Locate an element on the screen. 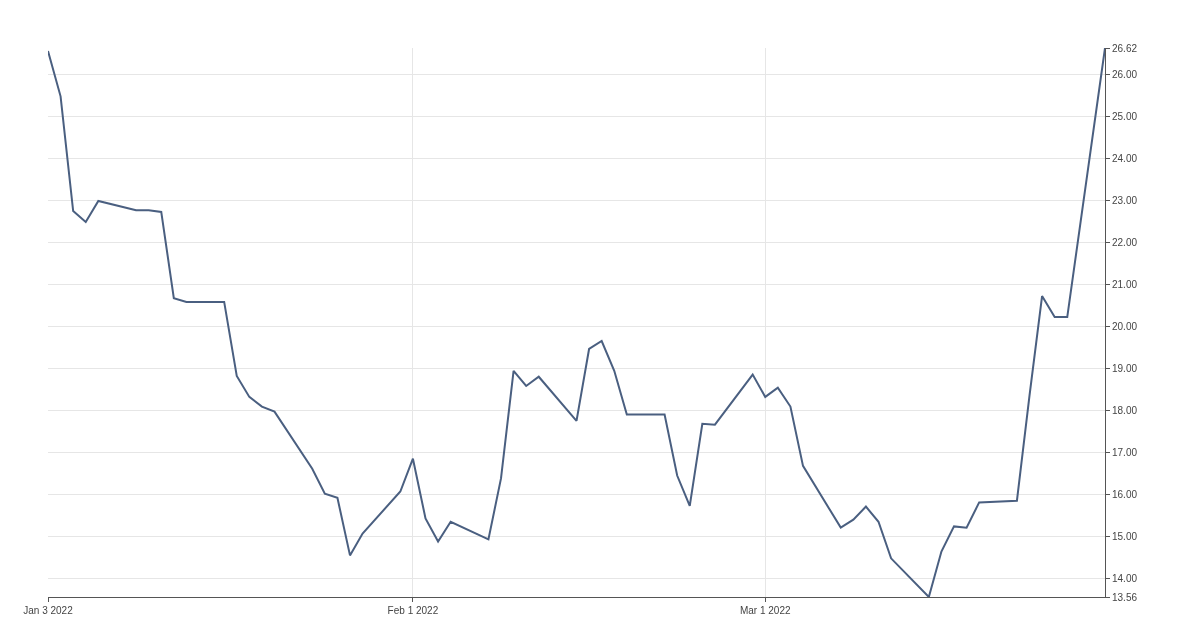 This screenshot has width=1200, height=628. y-tick-label: 21.00 is located at coordinates (1125, 284).